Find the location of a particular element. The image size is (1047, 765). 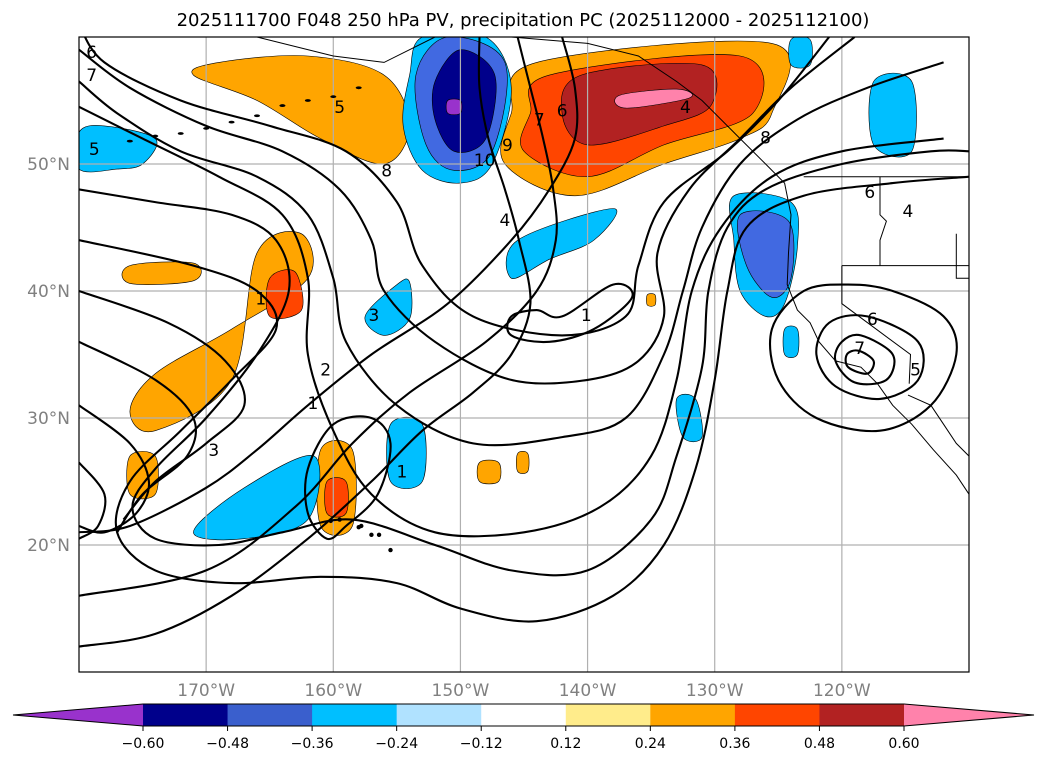

lat-tick-label: 20°N is located at coordinates (48, 546).